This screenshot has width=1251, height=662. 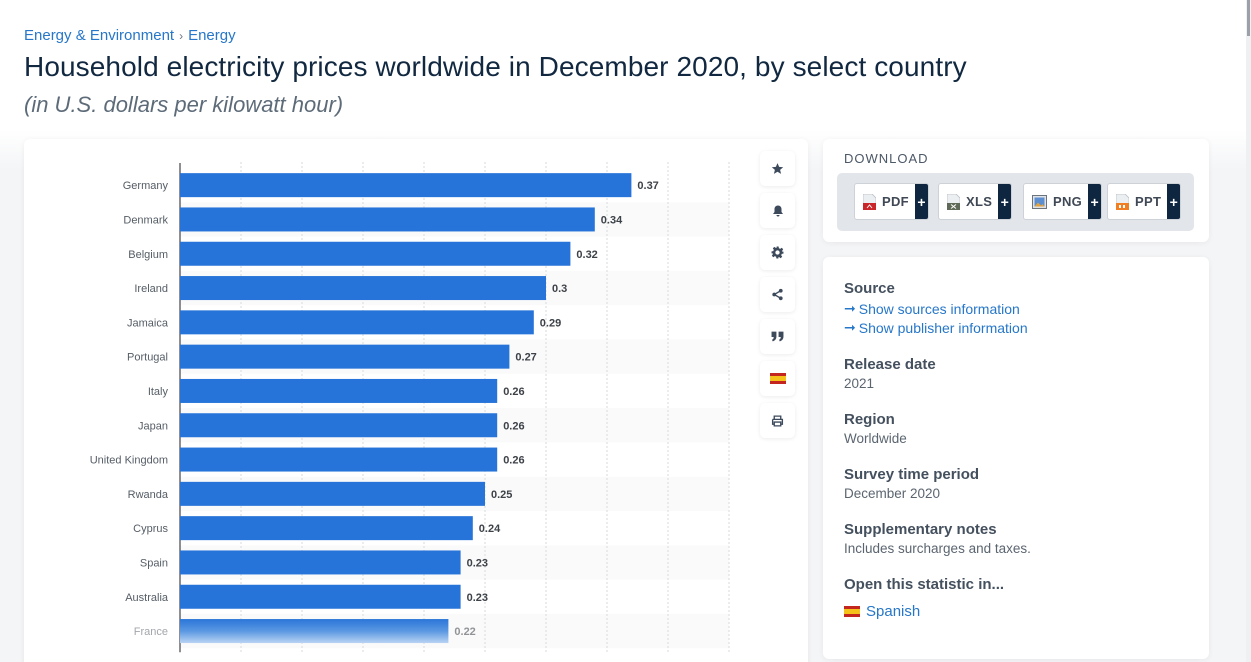 What do you see at coordinates (937, 548) in the screenshot?
I see `supplementary-notes-value: Includes surcharges and taxes.` at bounding box center [937, 548].